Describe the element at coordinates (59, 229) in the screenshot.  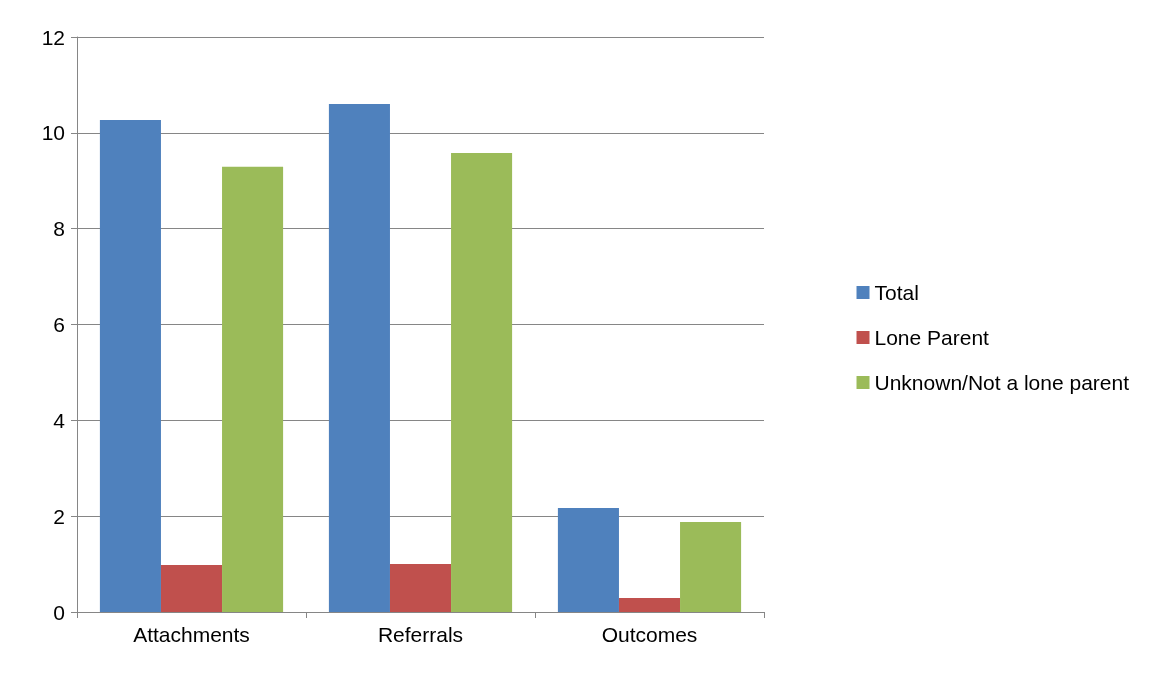
I see `y-tick-label: 8` at that location.